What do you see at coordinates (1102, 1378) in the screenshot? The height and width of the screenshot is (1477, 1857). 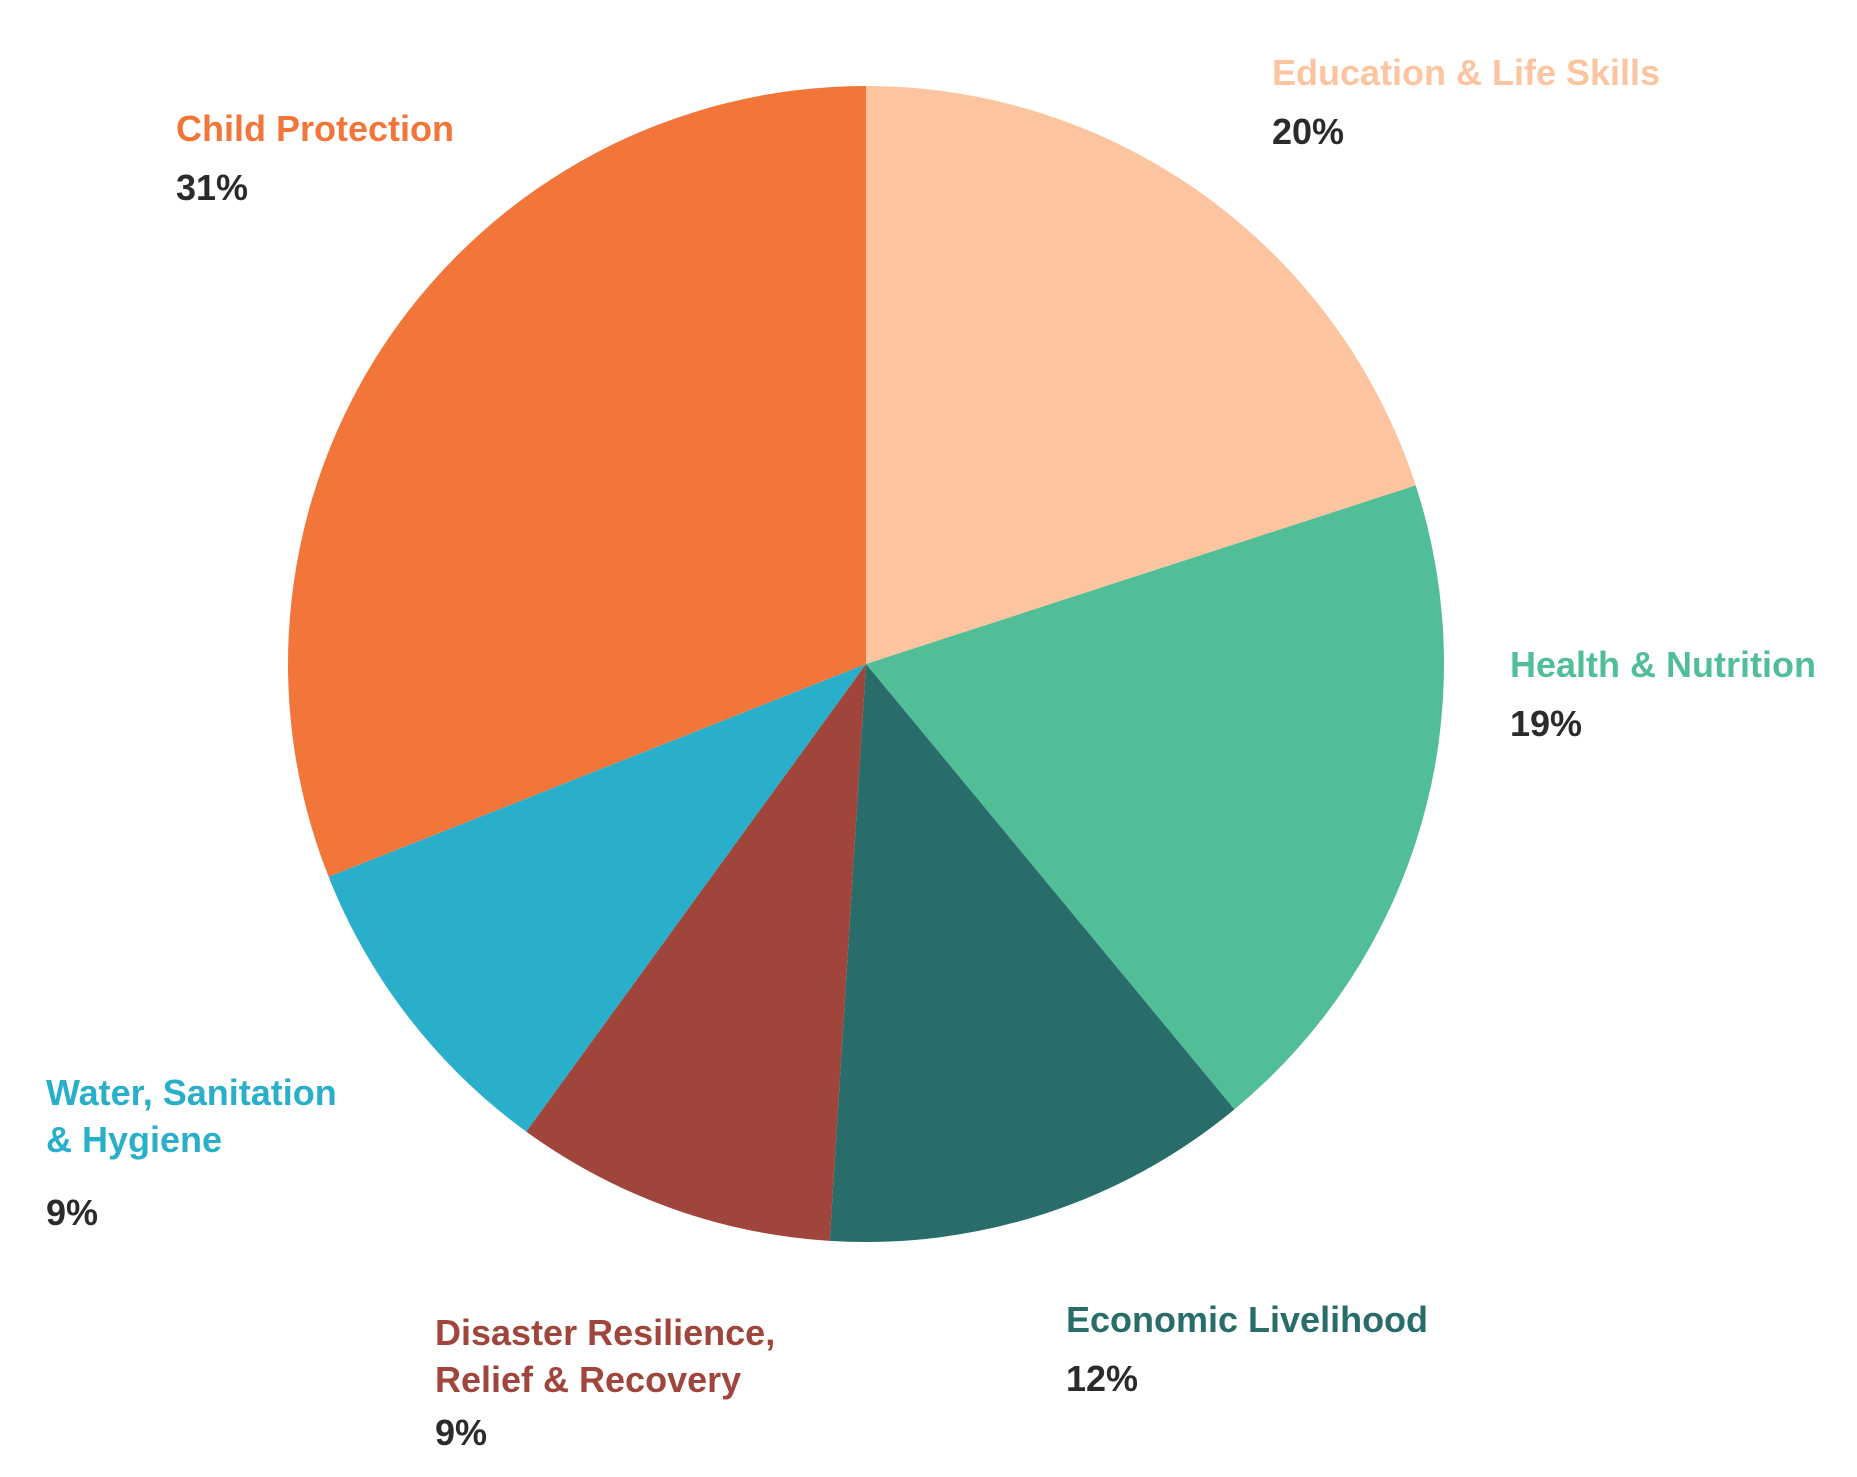 I see `slice-label-value: 12%` at bounding box center [1102, 1378].